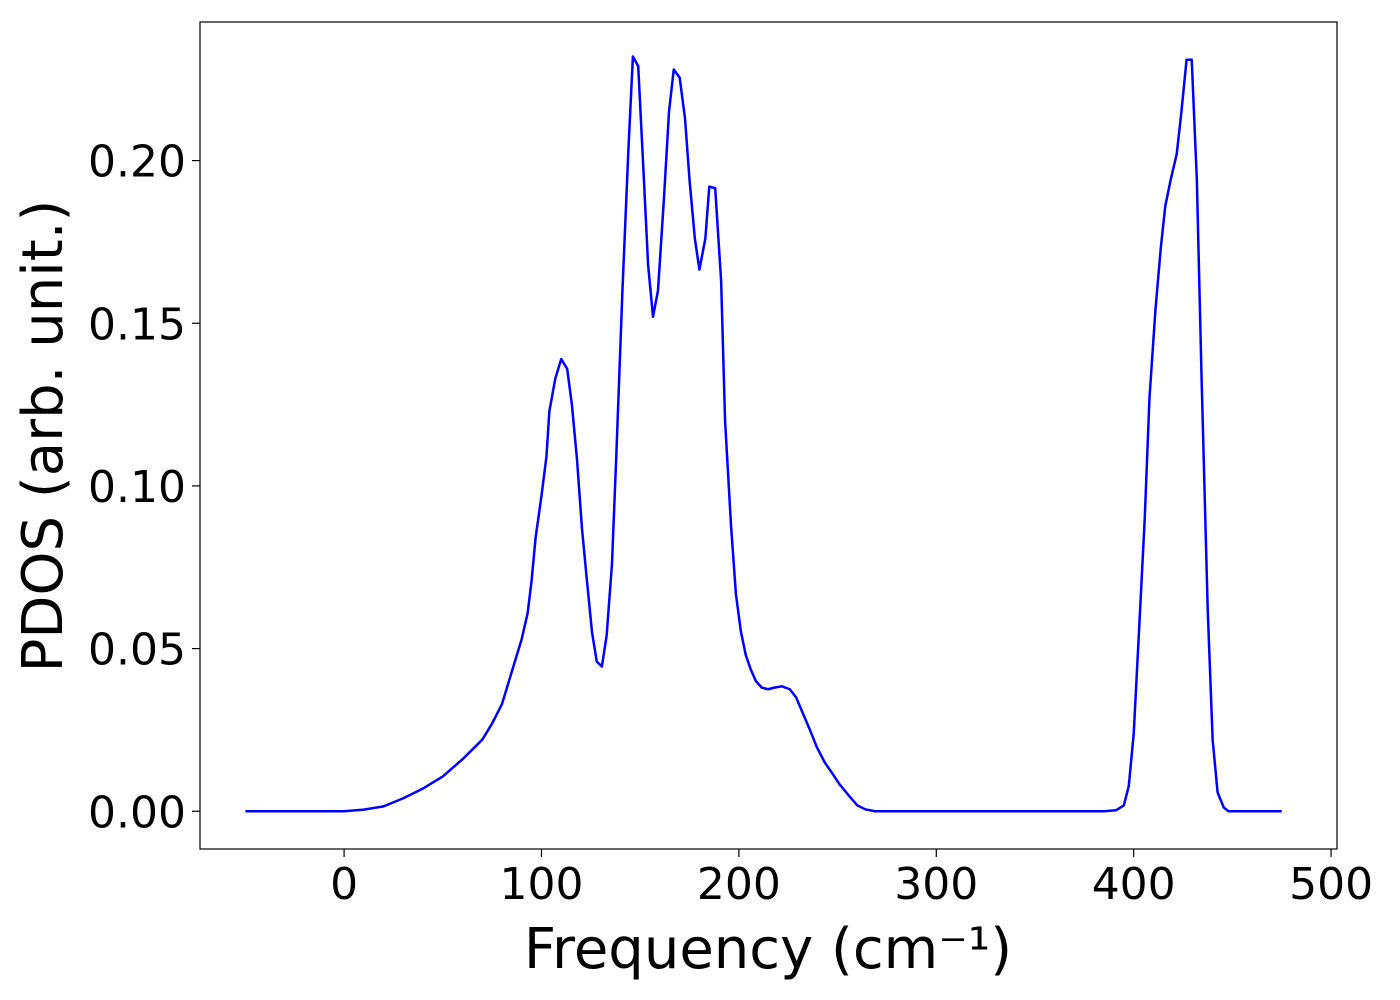 Image resolution: width=1400 pixels, height=1000 pixels. Describe the element at coordinates (137, 162) in the screenshot. I see `y-tick-label: 0.20` at that location.